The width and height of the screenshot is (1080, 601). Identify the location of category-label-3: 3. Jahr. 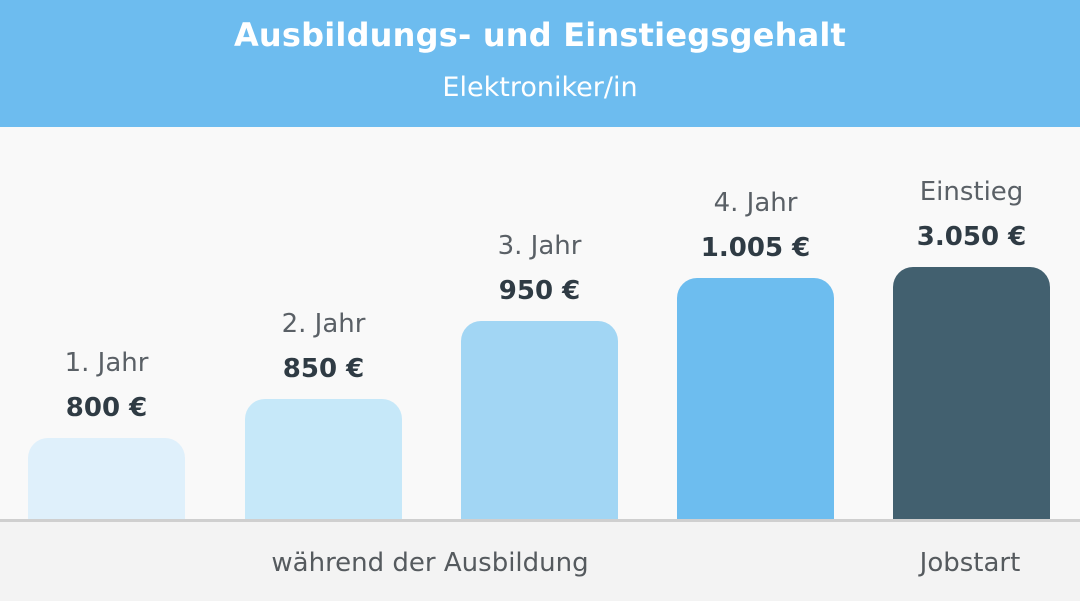
(539, 246).